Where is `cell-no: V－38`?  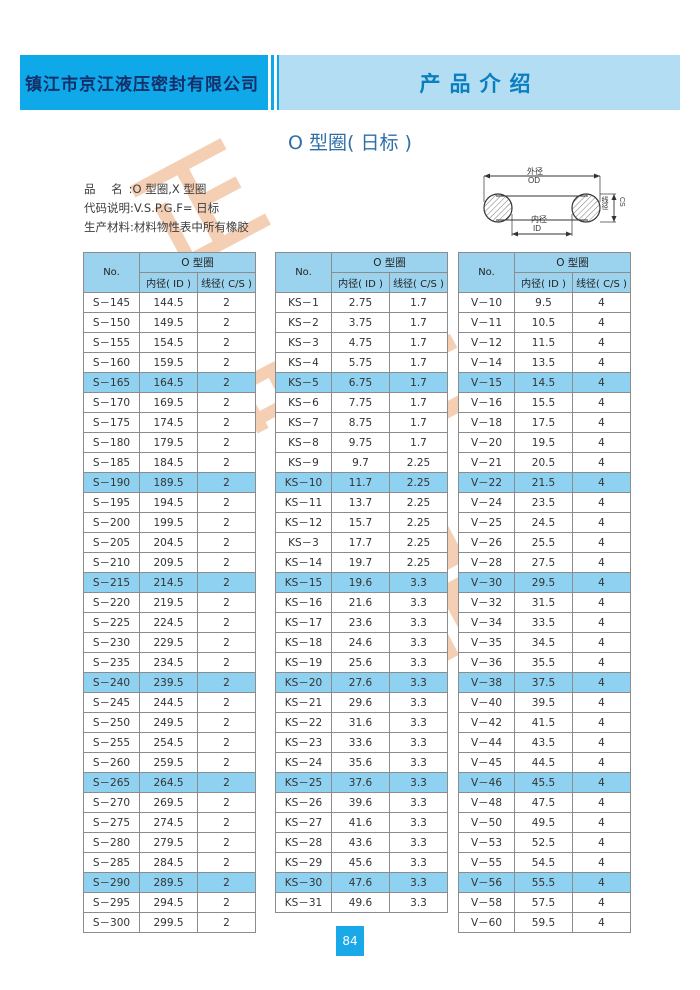 cell-no: V－38 is located at coordinates (486, 682).